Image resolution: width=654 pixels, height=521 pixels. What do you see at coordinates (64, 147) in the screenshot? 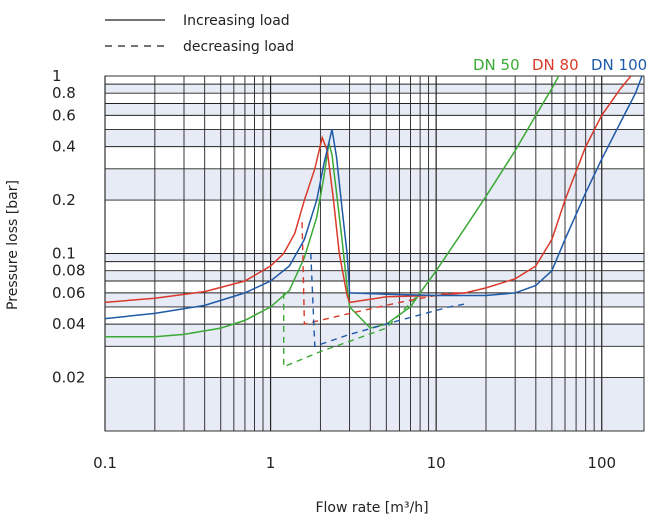
I see `y-tick-label: 0.4` at bounding box center [64, 147].